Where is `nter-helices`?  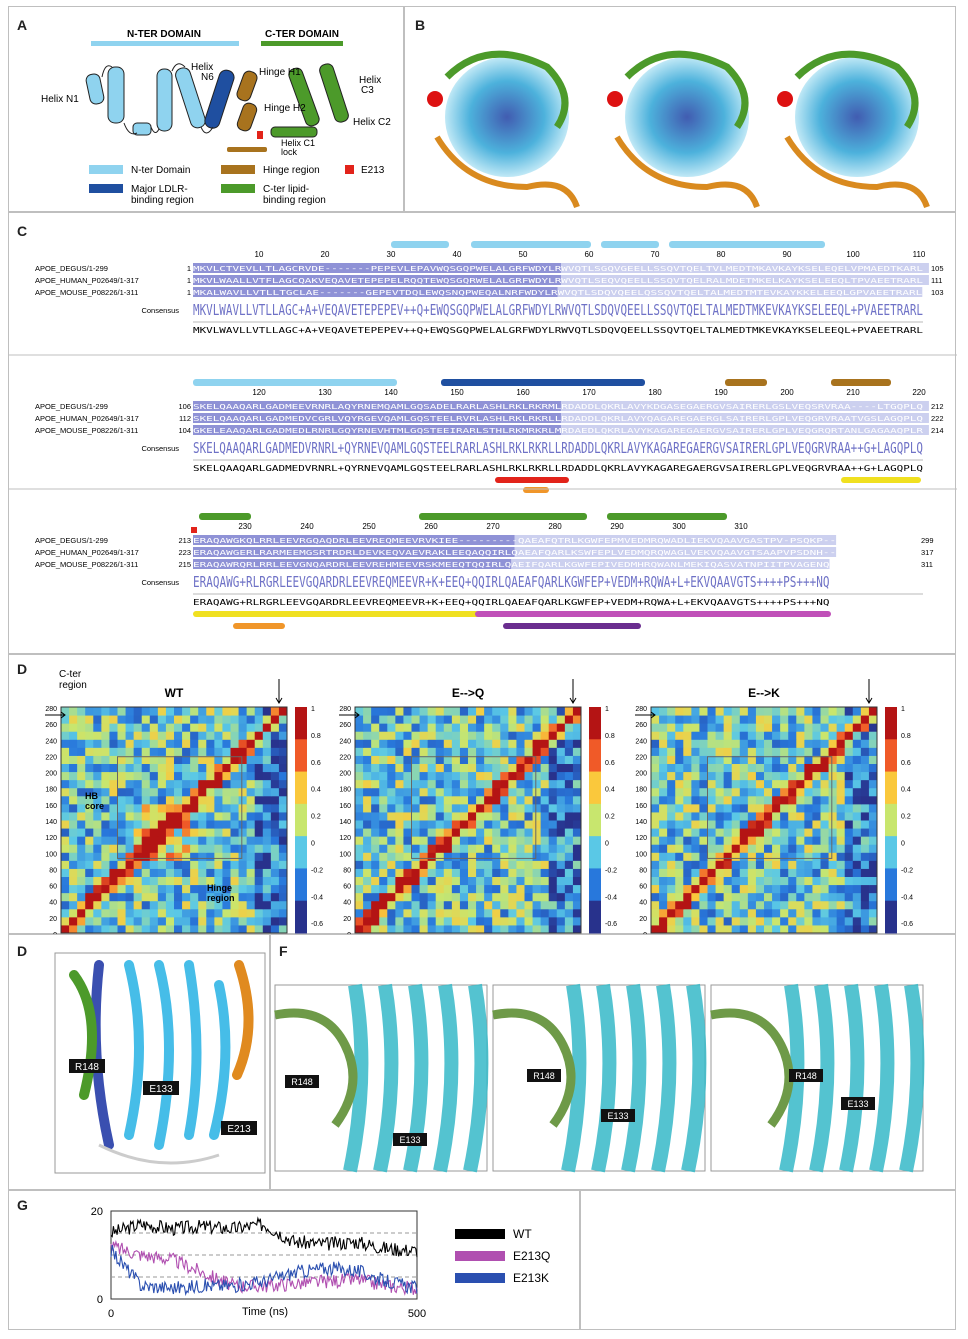 nter-helices is located at coordinates (160, 99).